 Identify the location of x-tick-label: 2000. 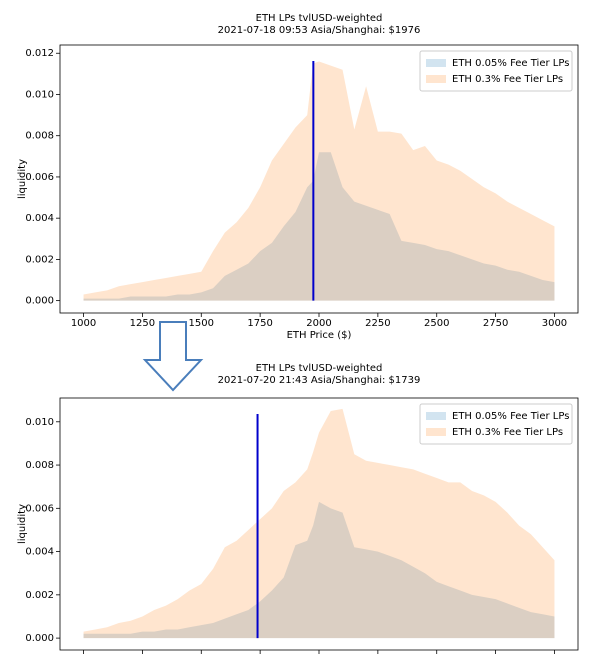
(318, 323).